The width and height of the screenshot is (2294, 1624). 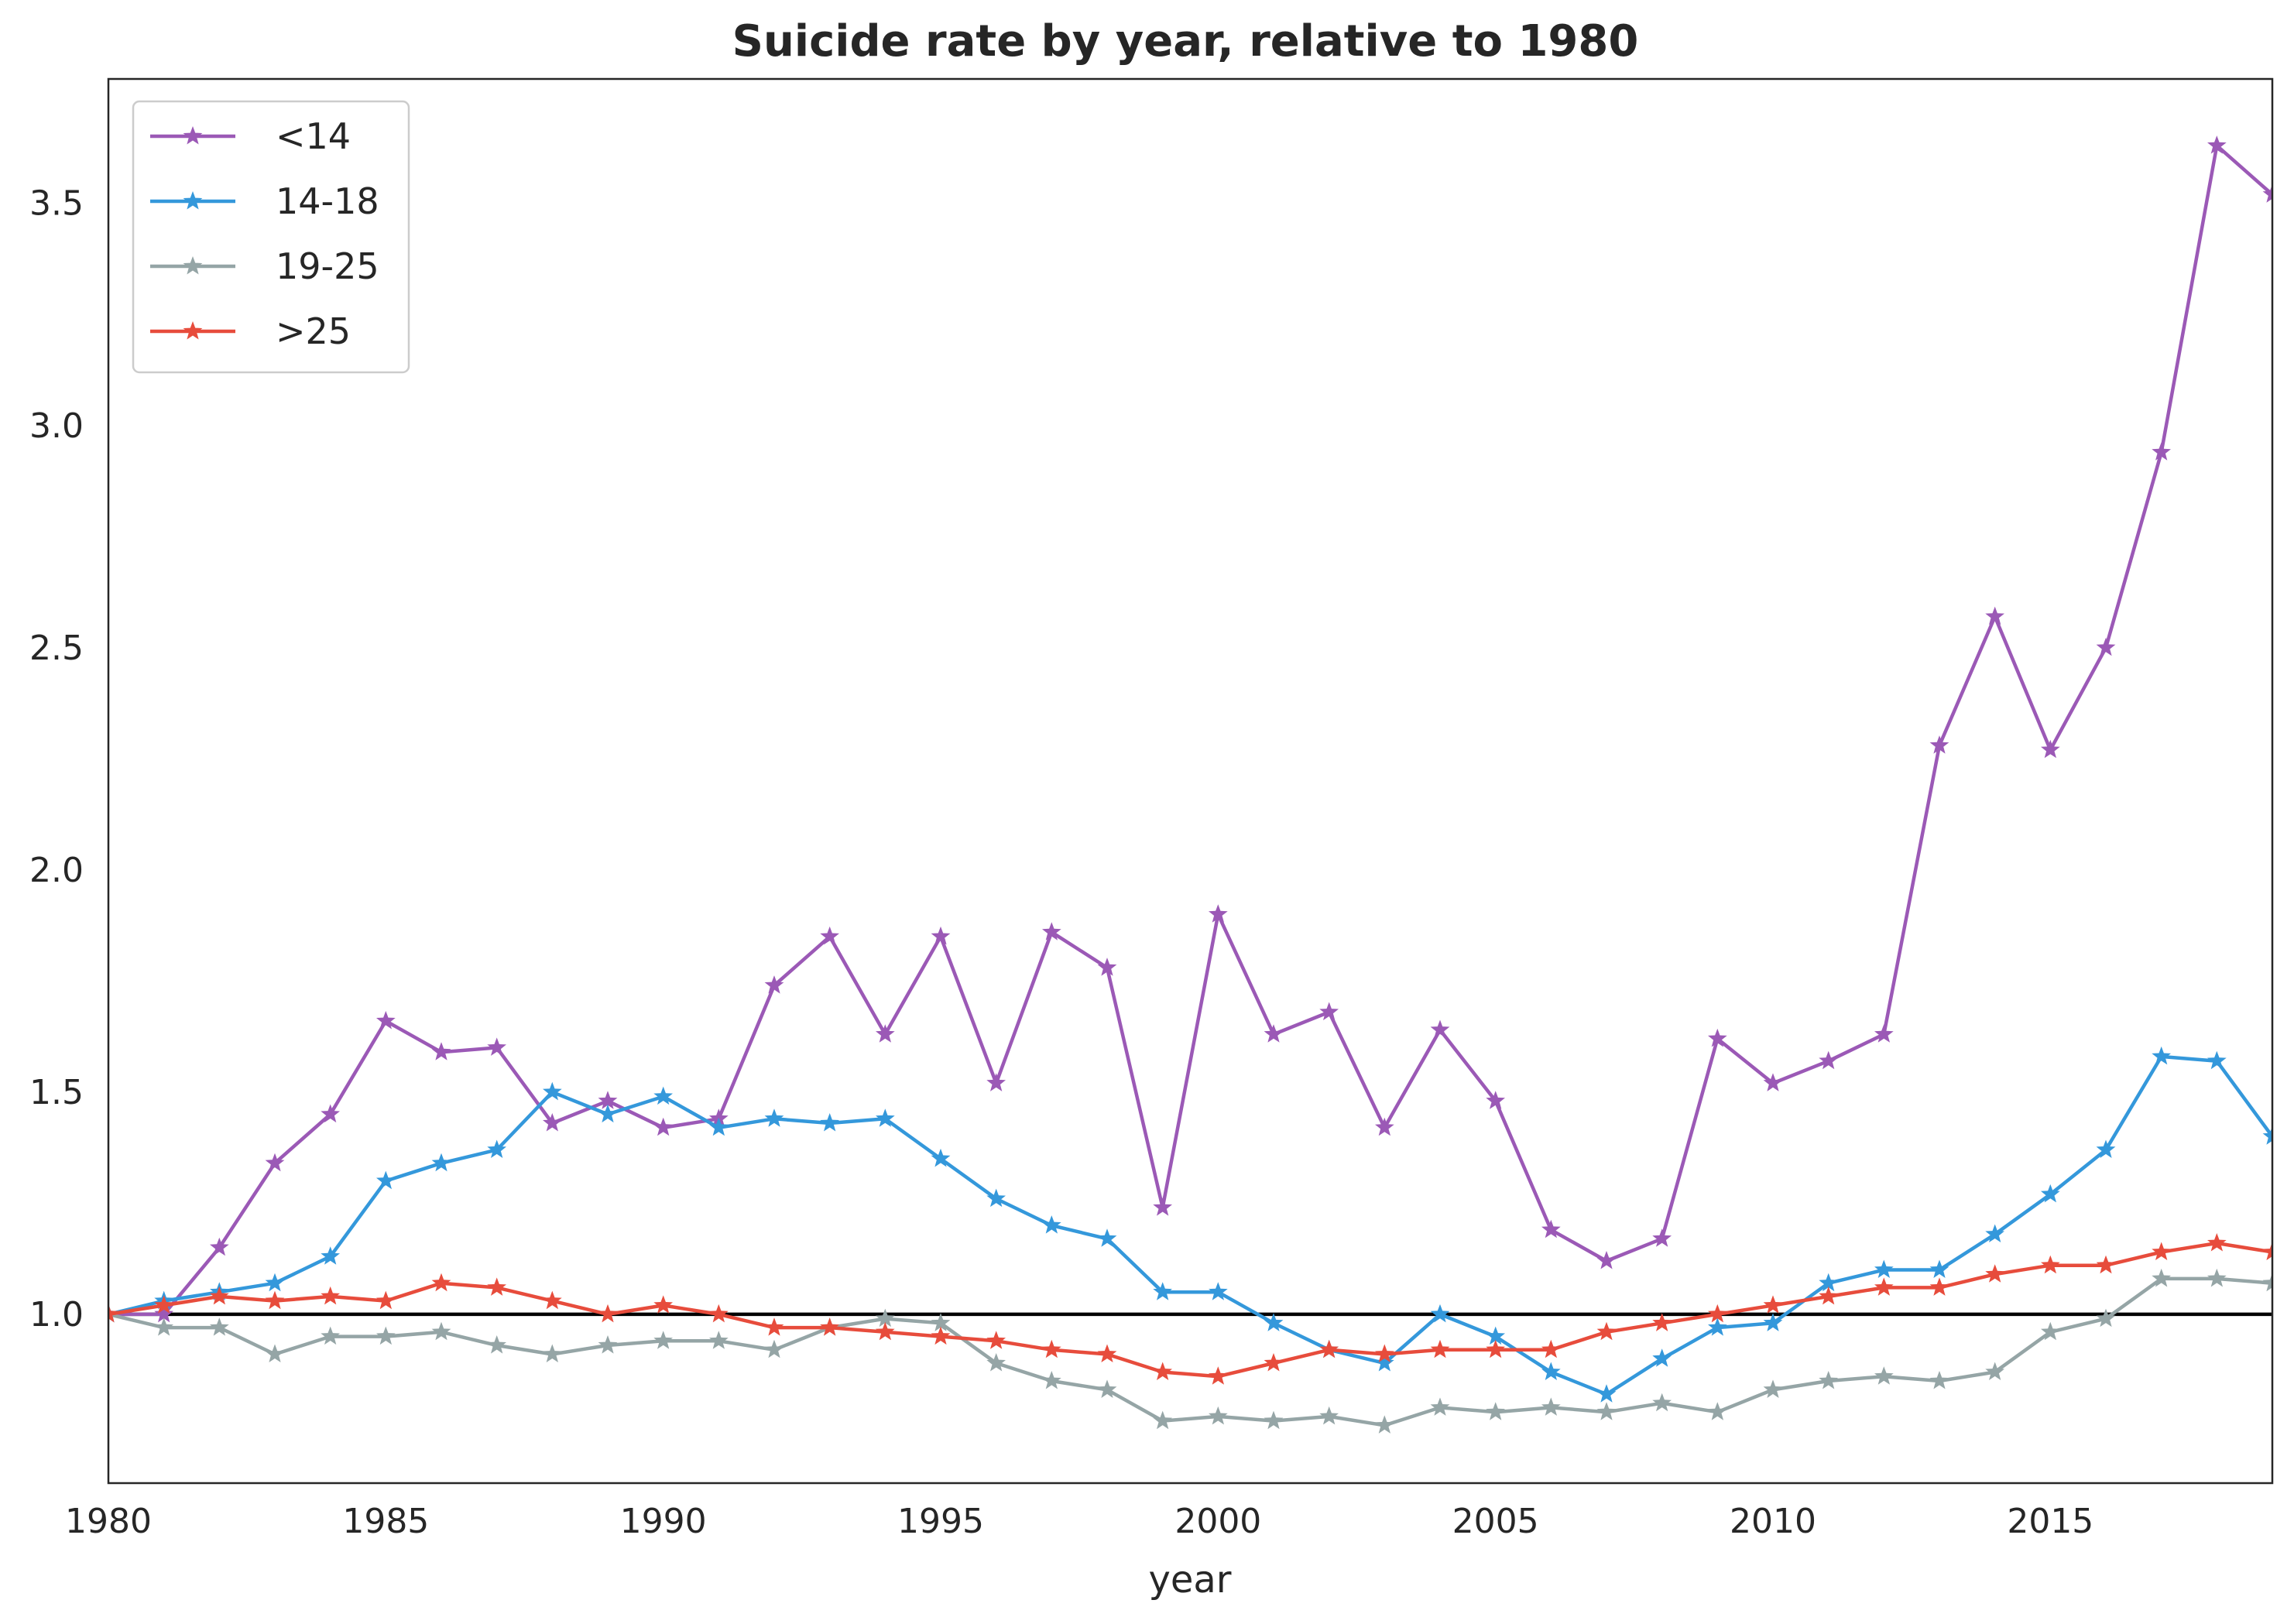 I want to click on x-axis: 1980 1985 1990 1995 2000 2005 2010 2015, so click(x=1079, y=1521).